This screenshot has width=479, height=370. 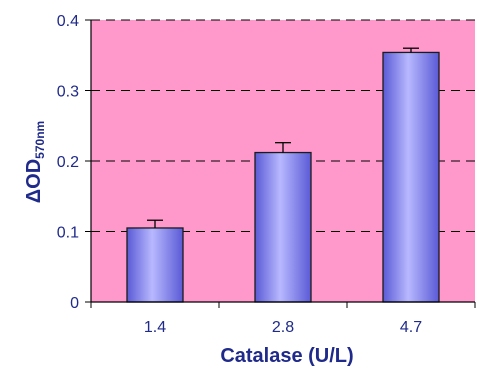 I want to click on bar-4.7, so click(x=411, y=177).